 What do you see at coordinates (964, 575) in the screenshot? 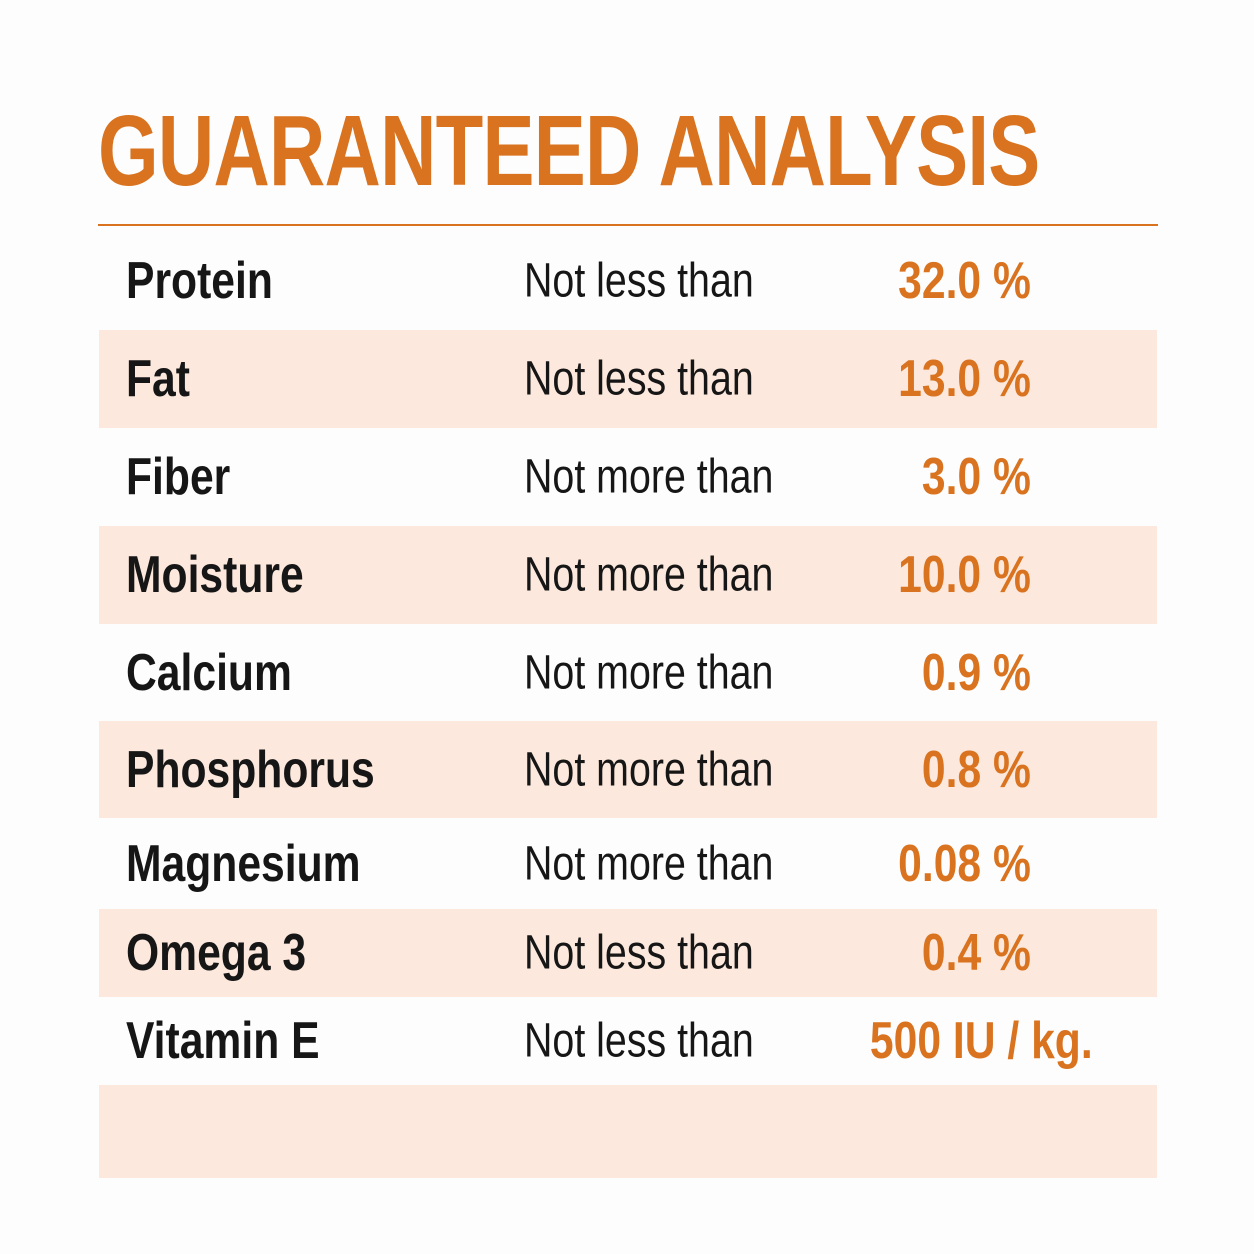
I see `nutrient-value: 10.0 %` at bounding box center [964, 575].